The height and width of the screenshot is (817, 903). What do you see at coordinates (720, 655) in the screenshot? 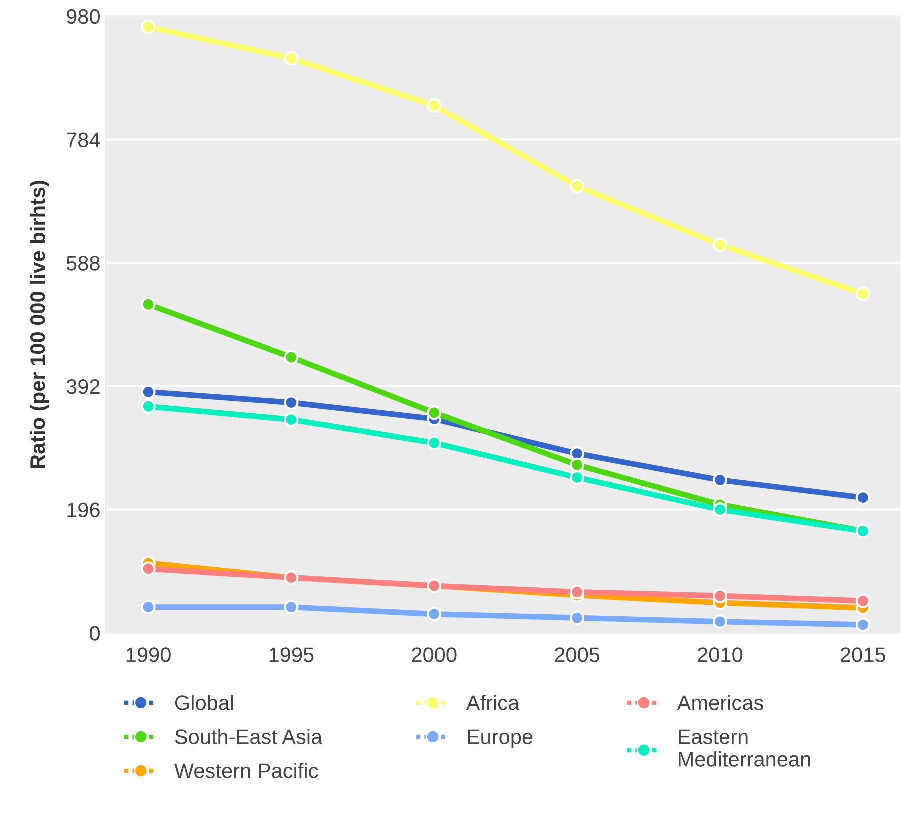
I see `x-tick-label: 2010` at bounding box center [720, 655].